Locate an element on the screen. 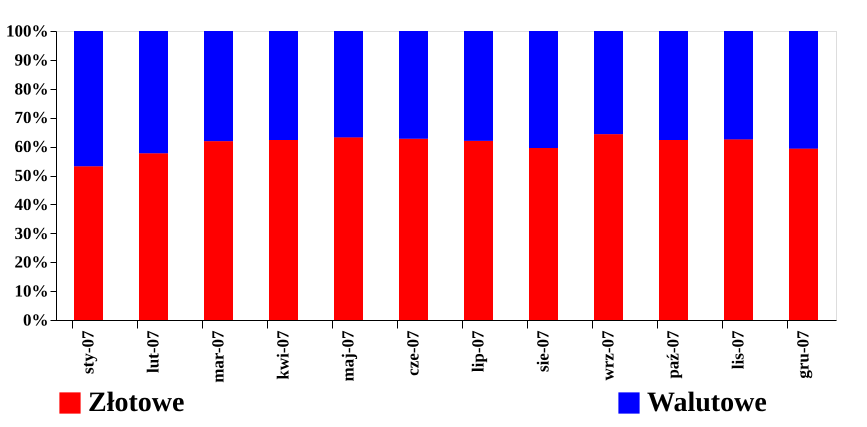  y-tick-label: 10% is located at coordinates (31, 291).